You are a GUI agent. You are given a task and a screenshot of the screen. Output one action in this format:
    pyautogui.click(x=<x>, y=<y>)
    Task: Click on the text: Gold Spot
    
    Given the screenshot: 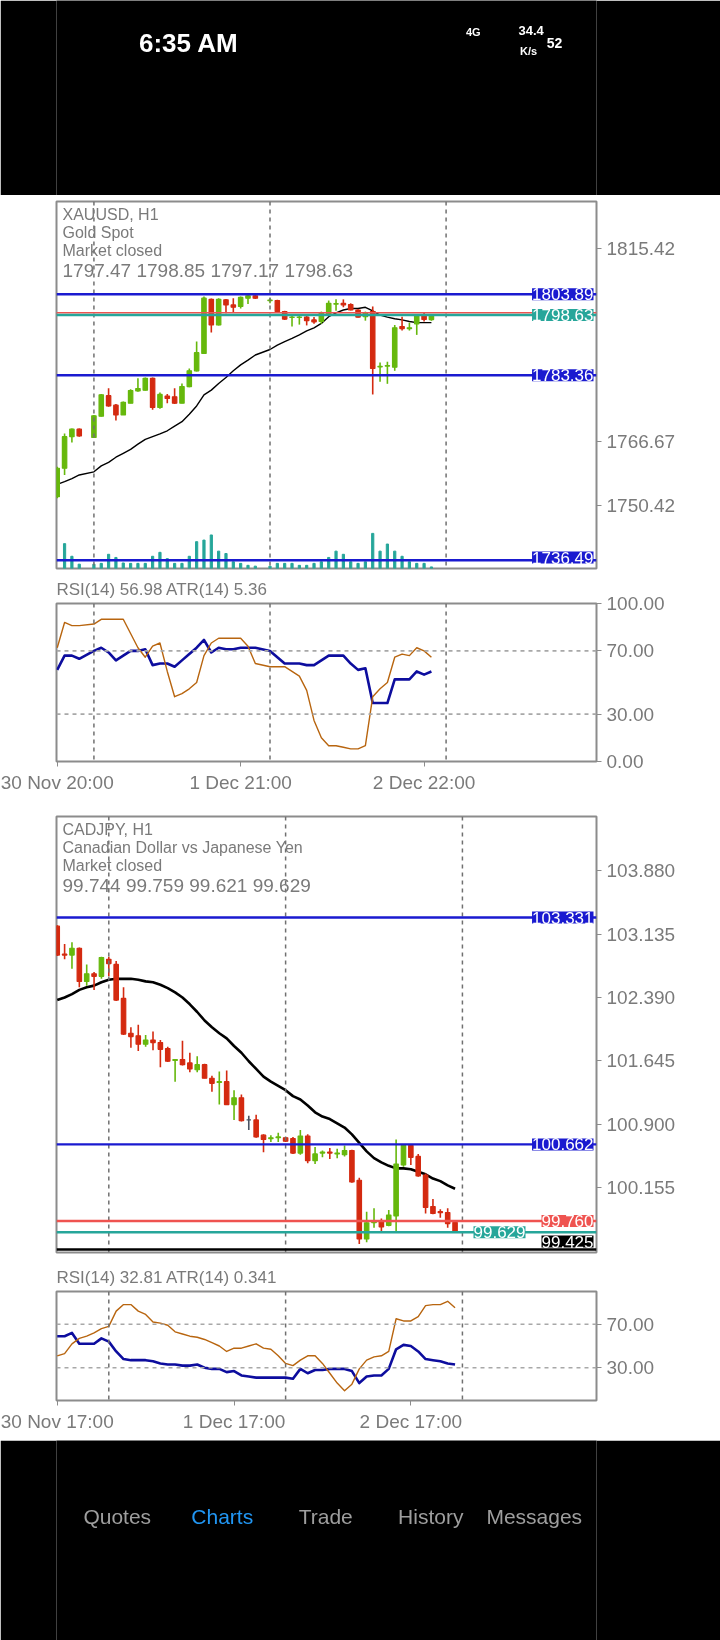 What is the action you would take?
    pyautogui.click(x=98, y=232)
    